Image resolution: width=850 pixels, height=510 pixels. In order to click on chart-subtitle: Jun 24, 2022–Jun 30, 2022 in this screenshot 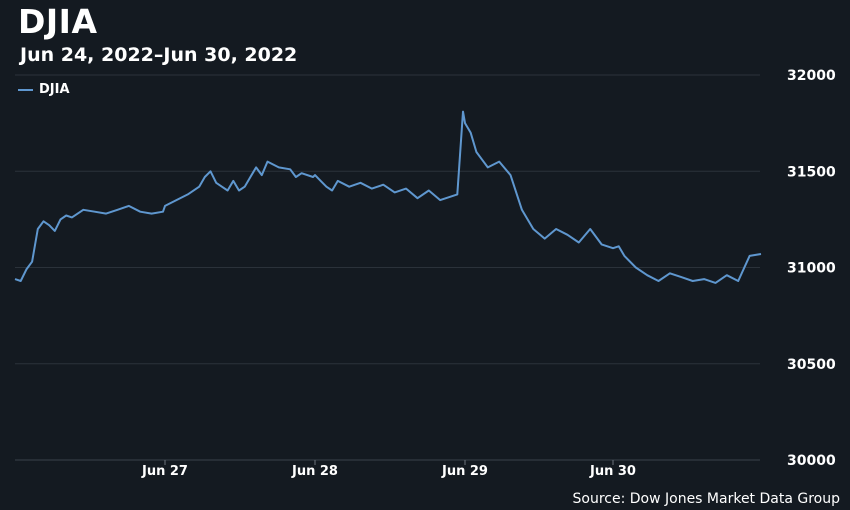, I will do `click(159, 55)`.